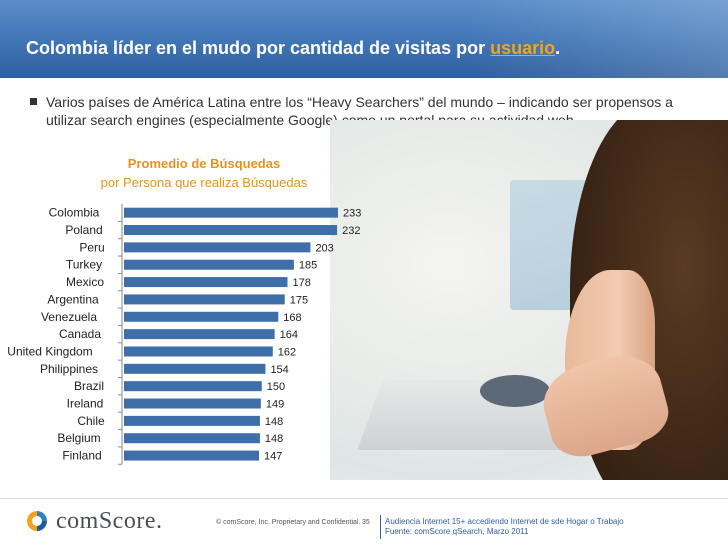  Describe the element at coordinates (198, 351) in the screenshot. I see `bar-united-kingdom` at that location.